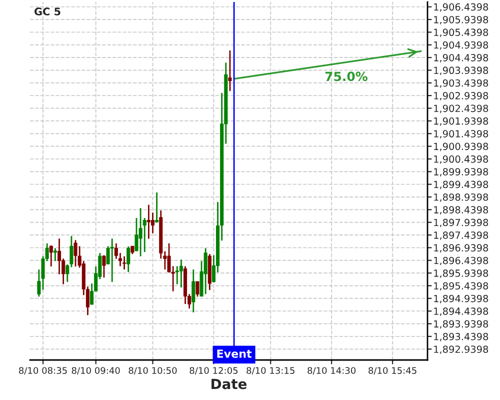 This screenshot has height=400, width=500. What do you see at coordinates (461, 337) in the screenshot?
I see `y-tick-label: 1,893.4398` at bounding box center [461, 337].